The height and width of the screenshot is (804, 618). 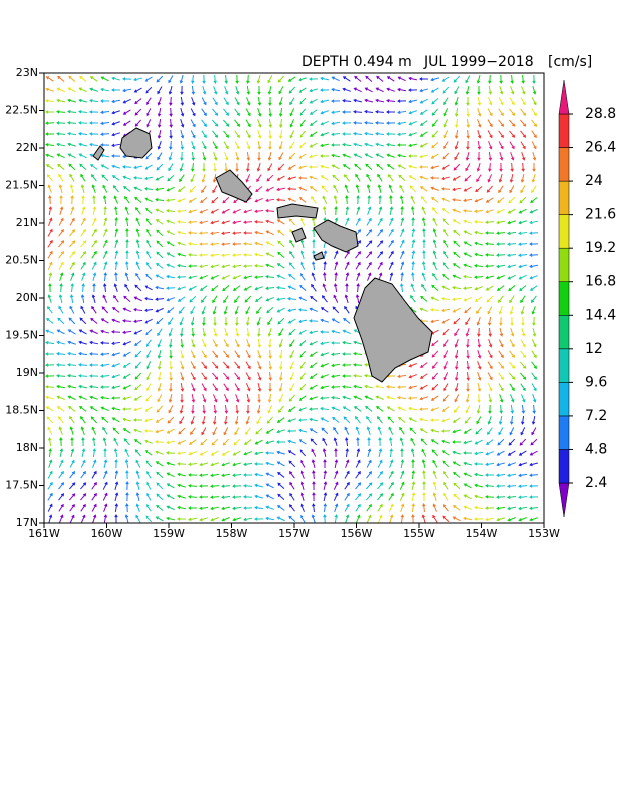 I want to click on y-tick-label: 22.5N, so click(x=21, y=110).